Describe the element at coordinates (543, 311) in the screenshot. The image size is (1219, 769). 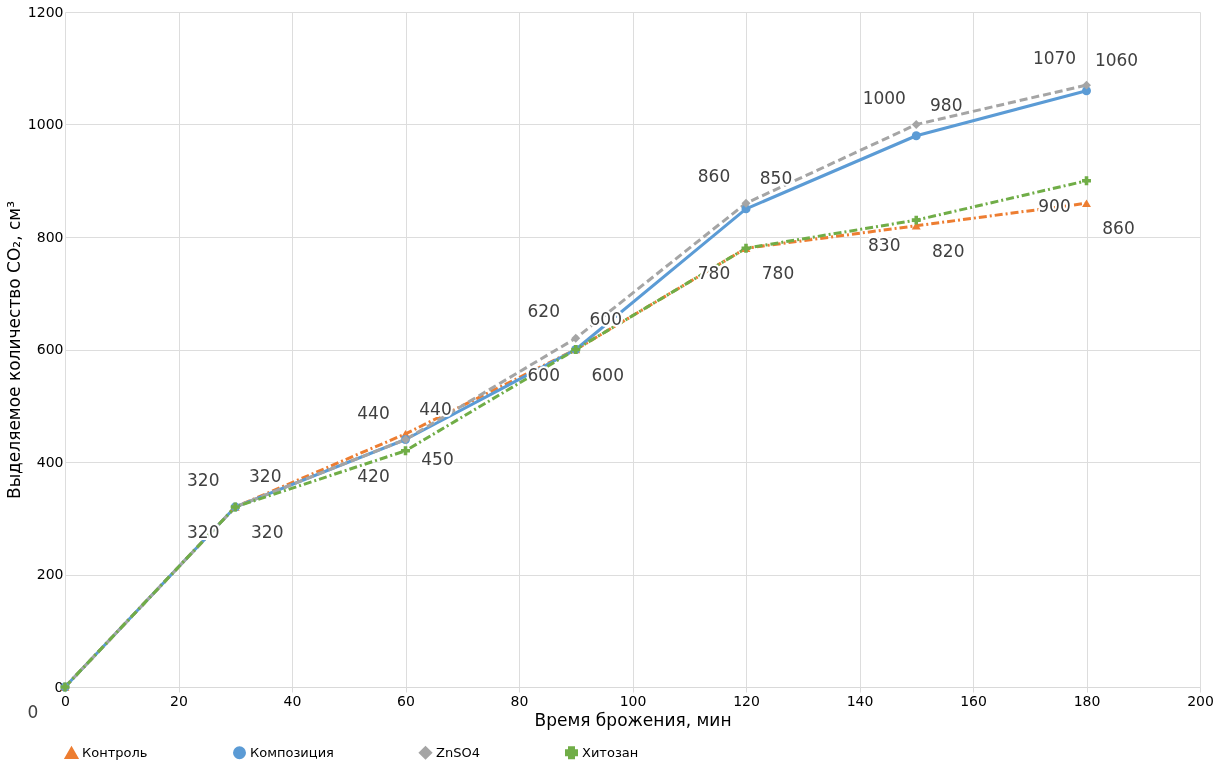
I see `data-label: 620` at that location.